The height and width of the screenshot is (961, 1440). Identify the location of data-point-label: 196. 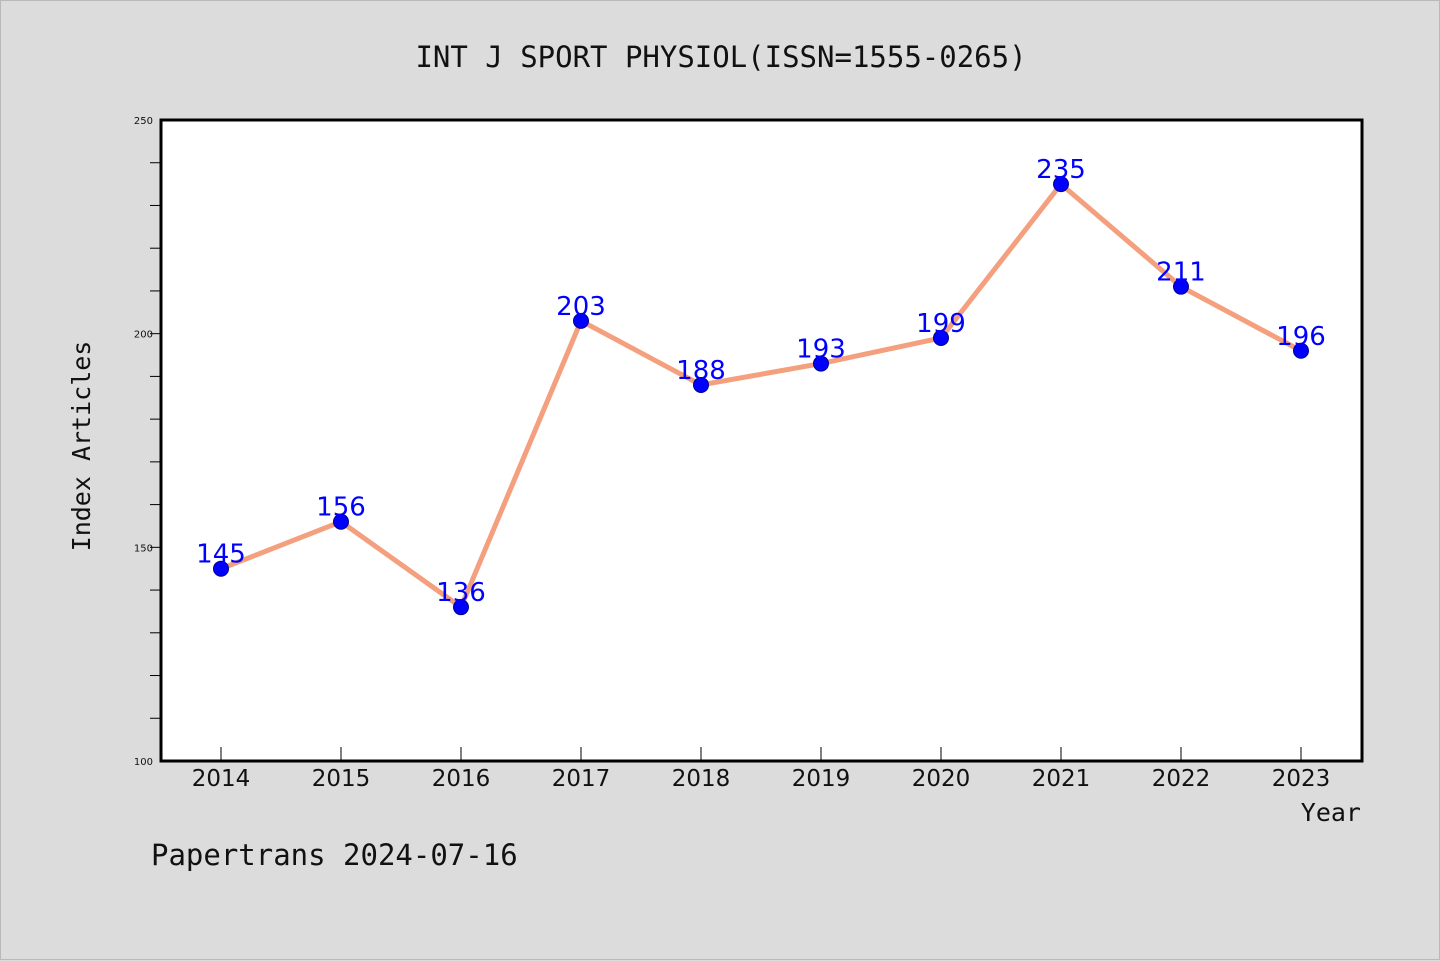
(1301, 337).